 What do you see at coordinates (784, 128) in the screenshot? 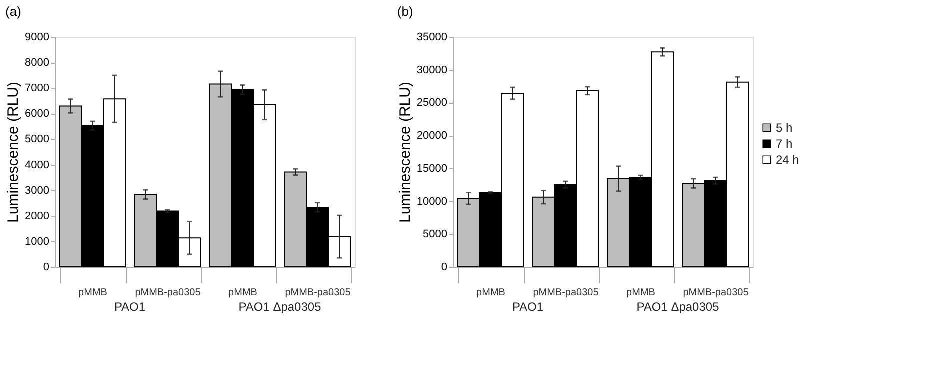
I see `legend-label: 5 h` at bounding box center [784, 128].